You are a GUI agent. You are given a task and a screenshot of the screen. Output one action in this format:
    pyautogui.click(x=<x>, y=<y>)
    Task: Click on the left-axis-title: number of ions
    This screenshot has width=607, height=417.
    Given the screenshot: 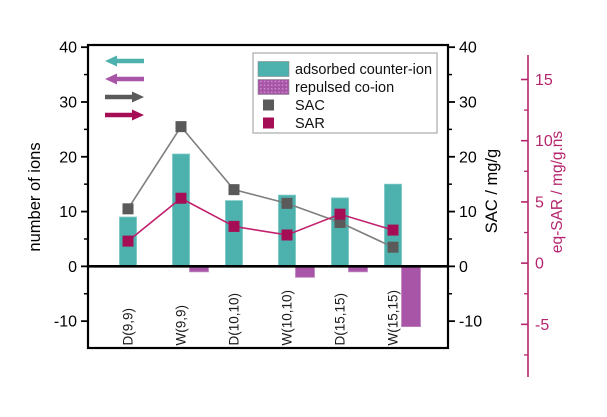 What is the action you would take?
    pyautogui.click(x=35, y=196)
    